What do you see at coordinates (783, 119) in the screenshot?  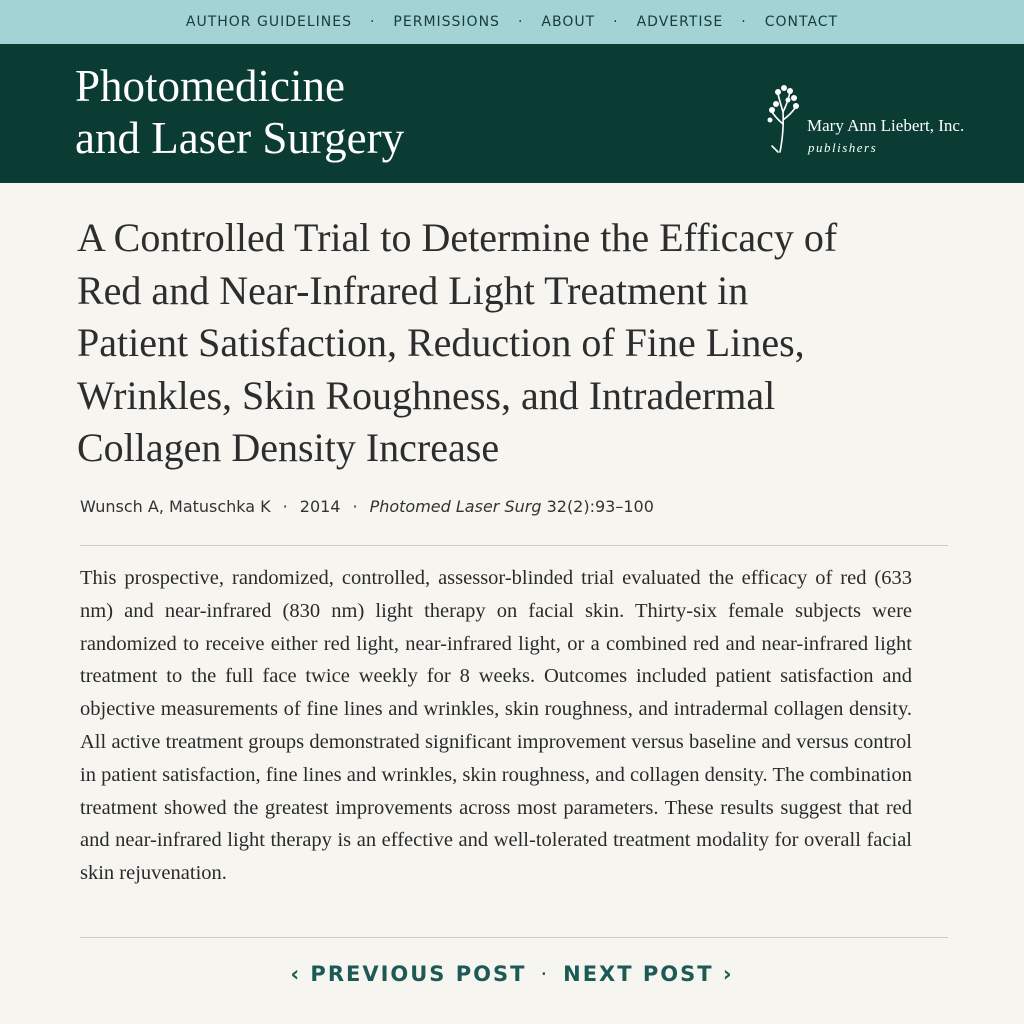 I see `publisher-logo` at bounding box center [783, 119].